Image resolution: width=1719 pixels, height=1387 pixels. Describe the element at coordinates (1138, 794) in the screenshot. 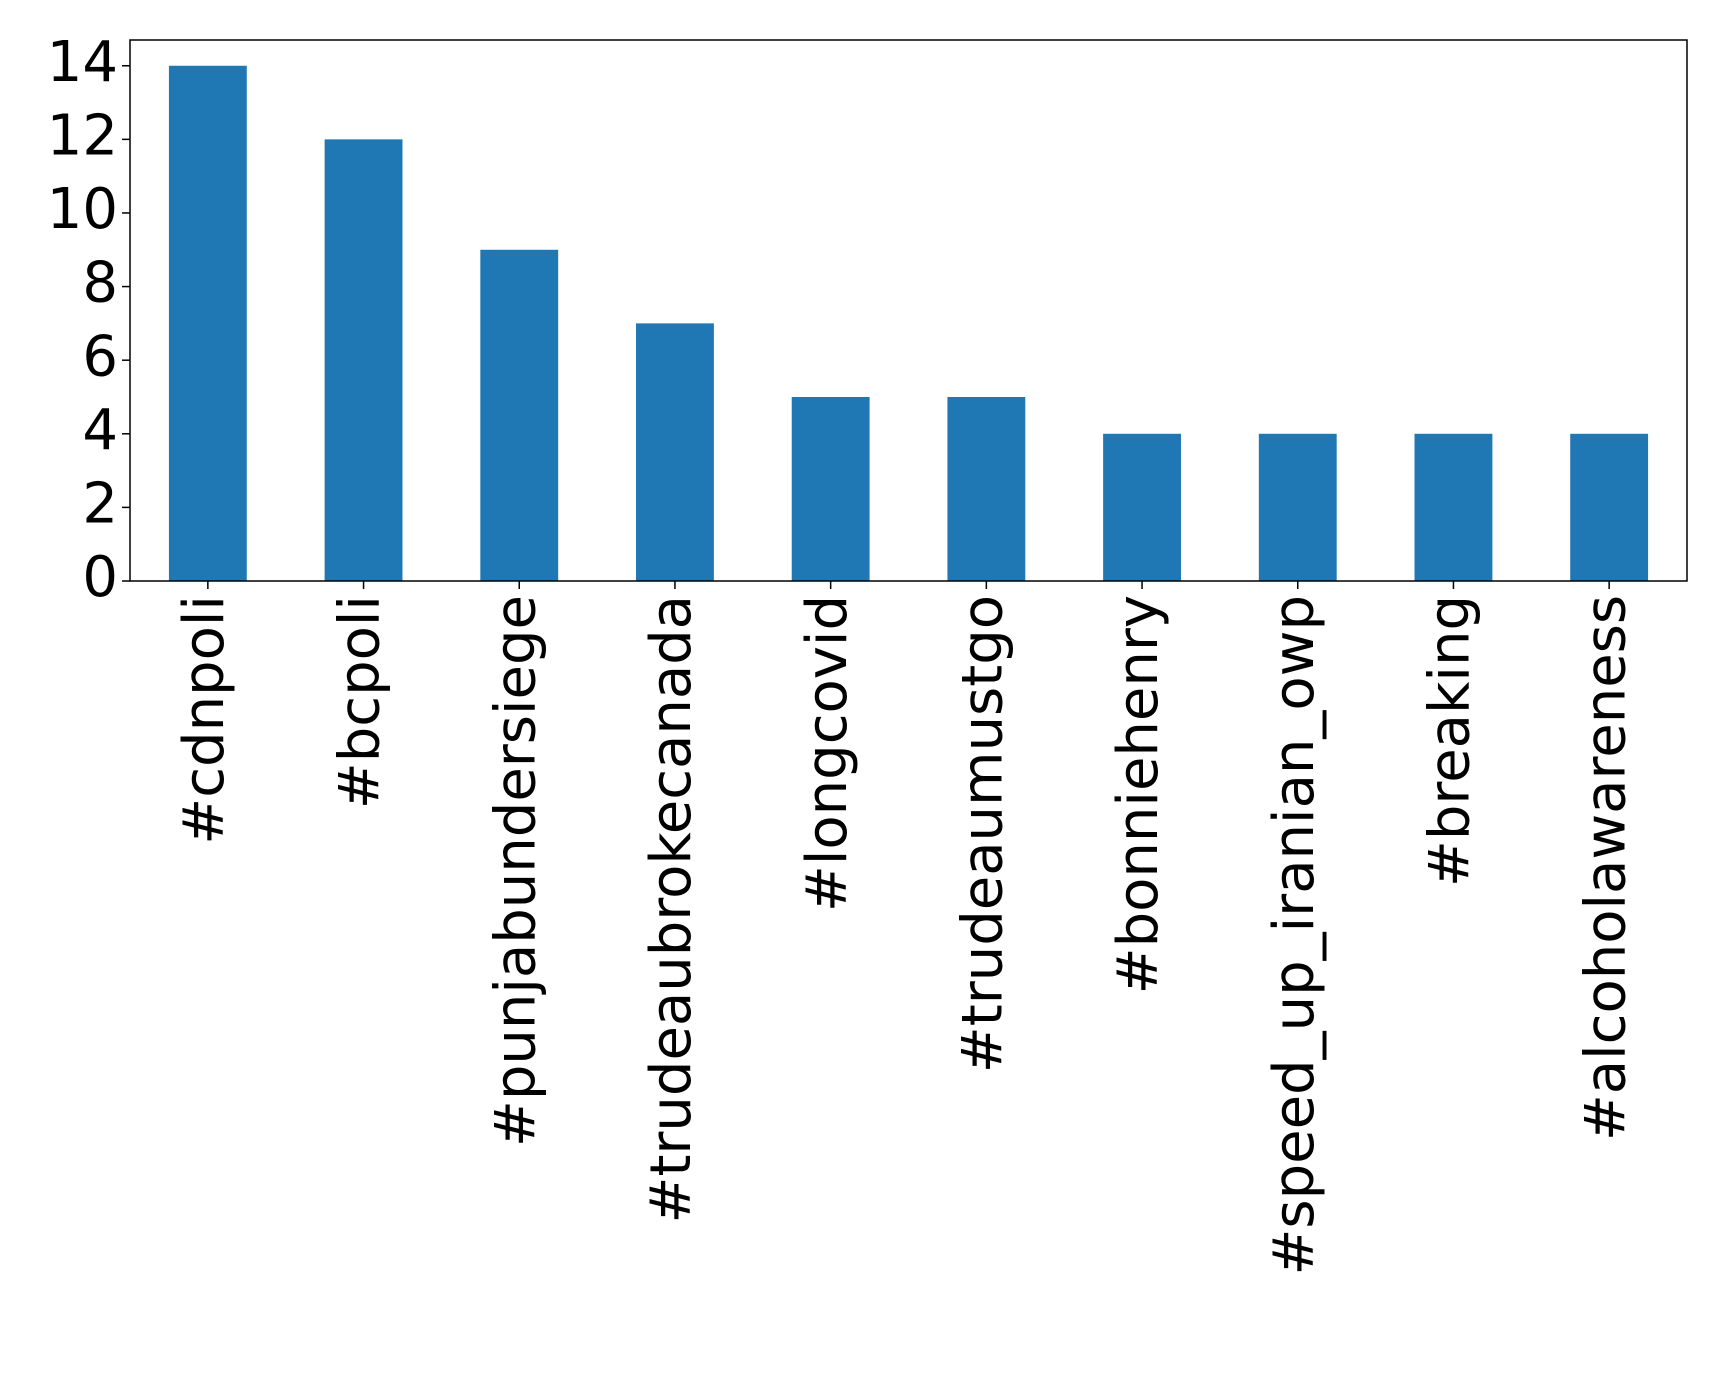

I see `x-tick-label: #bonniehenry` at that location.